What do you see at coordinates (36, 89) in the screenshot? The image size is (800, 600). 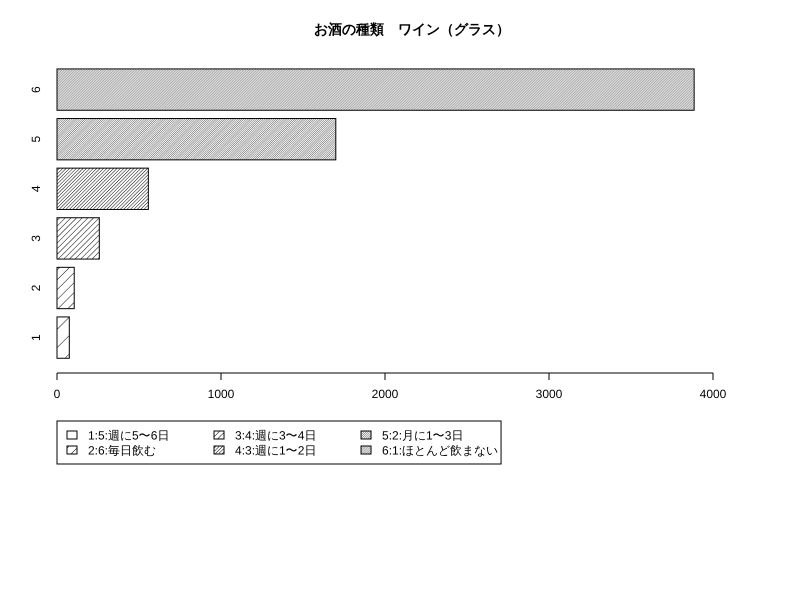 I see `y-tick-label: 6` at bounding box center [36, 89].